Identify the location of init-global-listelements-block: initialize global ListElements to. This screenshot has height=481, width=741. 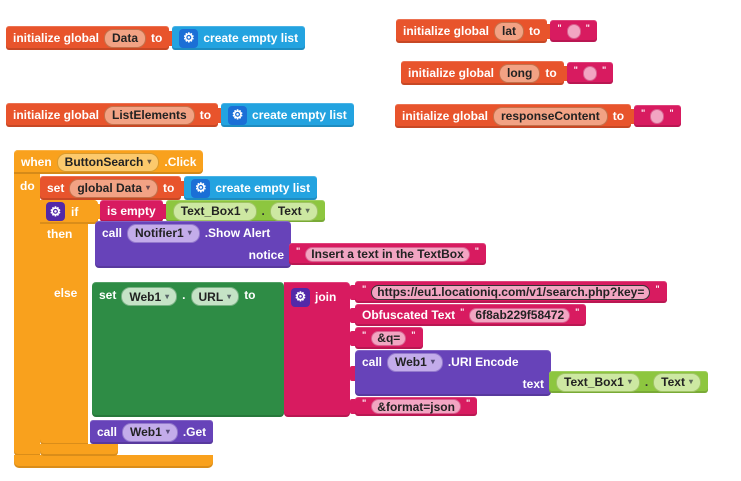
(112, 115).